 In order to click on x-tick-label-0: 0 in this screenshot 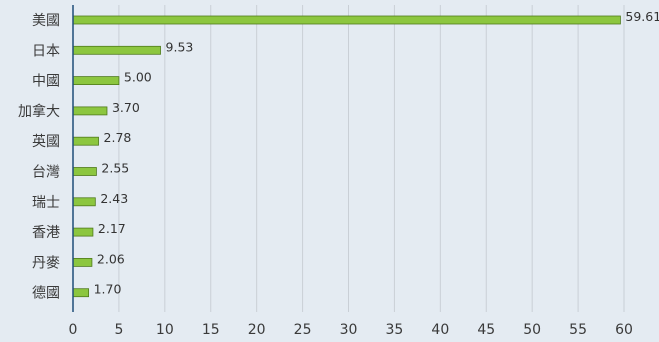, I will do `click(73, 330)`.